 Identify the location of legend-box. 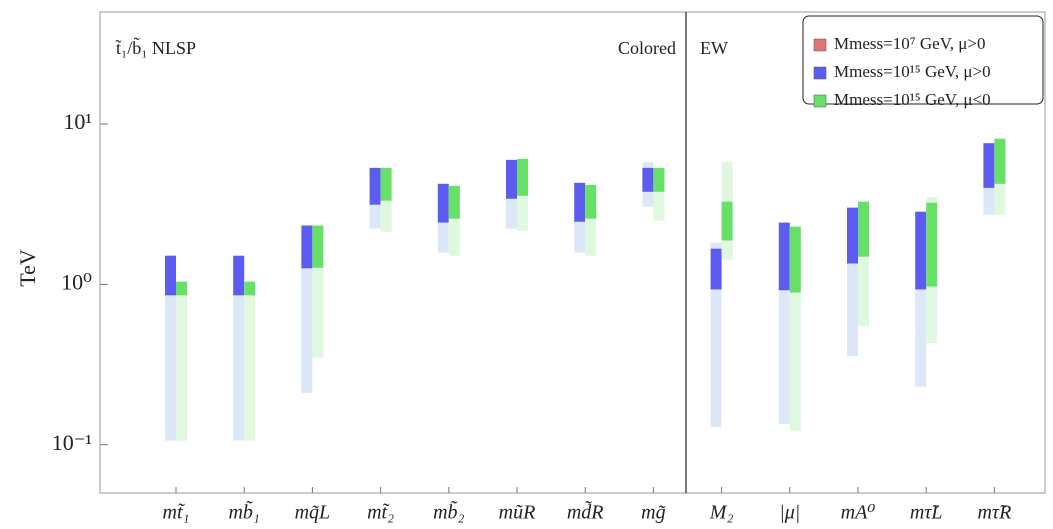
(923, 60).